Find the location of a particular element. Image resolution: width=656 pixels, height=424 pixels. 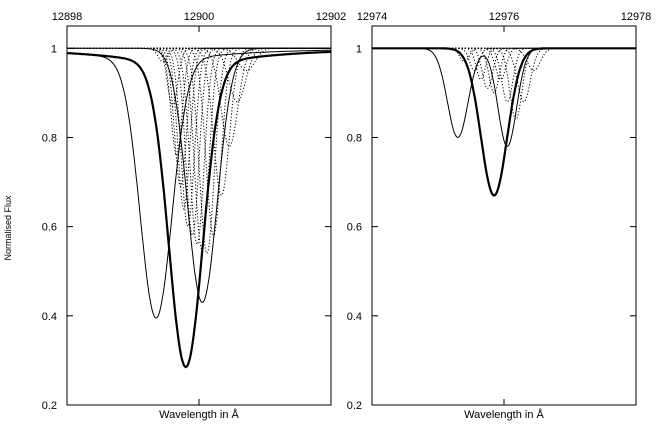

right-x-tick-label: 12978 is located at coordinates (636, 17).